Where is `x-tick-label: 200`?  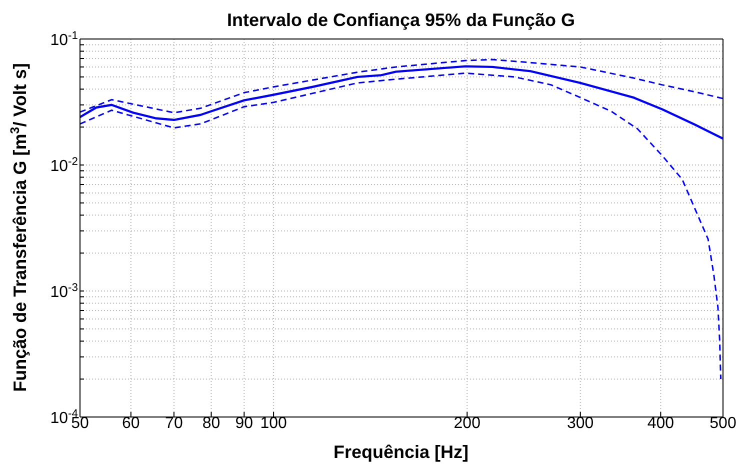 x-tick-label: 200 is located at coordinates (467, 423).